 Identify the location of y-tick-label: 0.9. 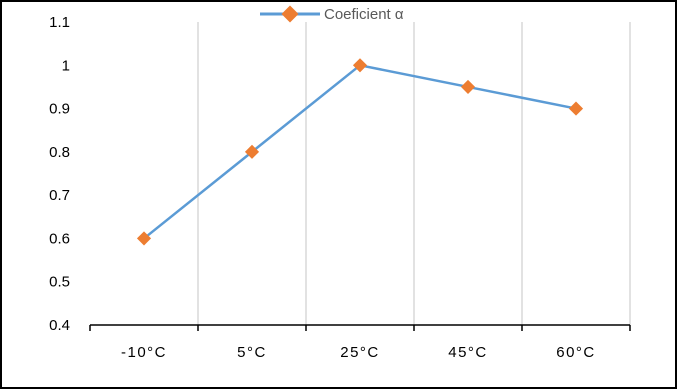
(59, 109).